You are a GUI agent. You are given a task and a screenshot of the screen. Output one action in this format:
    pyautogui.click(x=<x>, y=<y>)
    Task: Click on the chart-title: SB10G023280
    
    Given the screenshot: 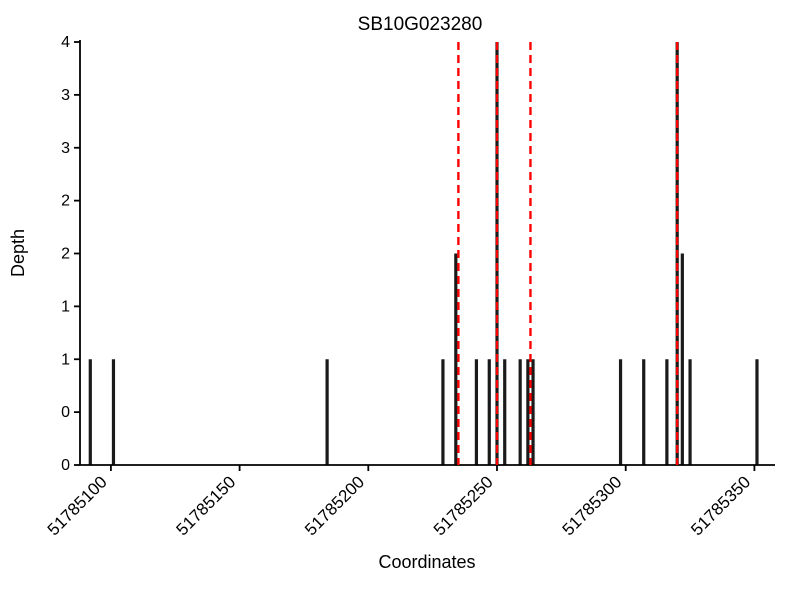 What is the action you would take?
    pyautogui.click(x=420, y=24)
    